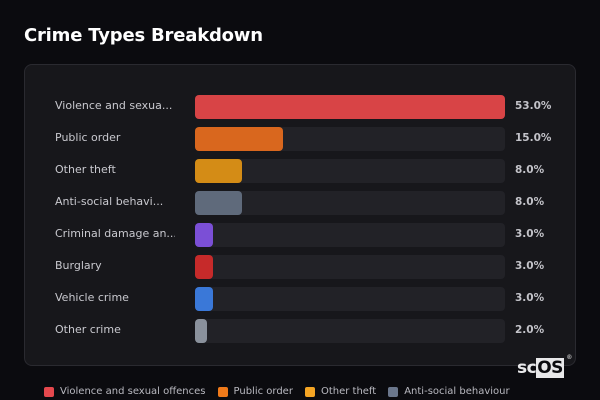 This screenshot has height=400, width=600. I want to click on bar-row: Other crime 2.0%, so click(301, 331).